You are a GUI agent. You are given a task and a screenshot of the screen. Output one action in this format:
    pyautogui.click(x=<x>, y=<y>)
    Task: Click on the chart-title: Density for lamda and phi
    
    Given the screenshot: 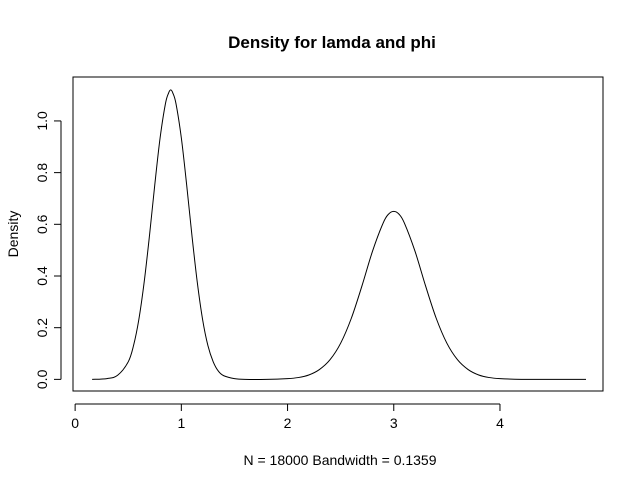 What is the action you would take?
    pyautogui.click(x=332, y=42)
    